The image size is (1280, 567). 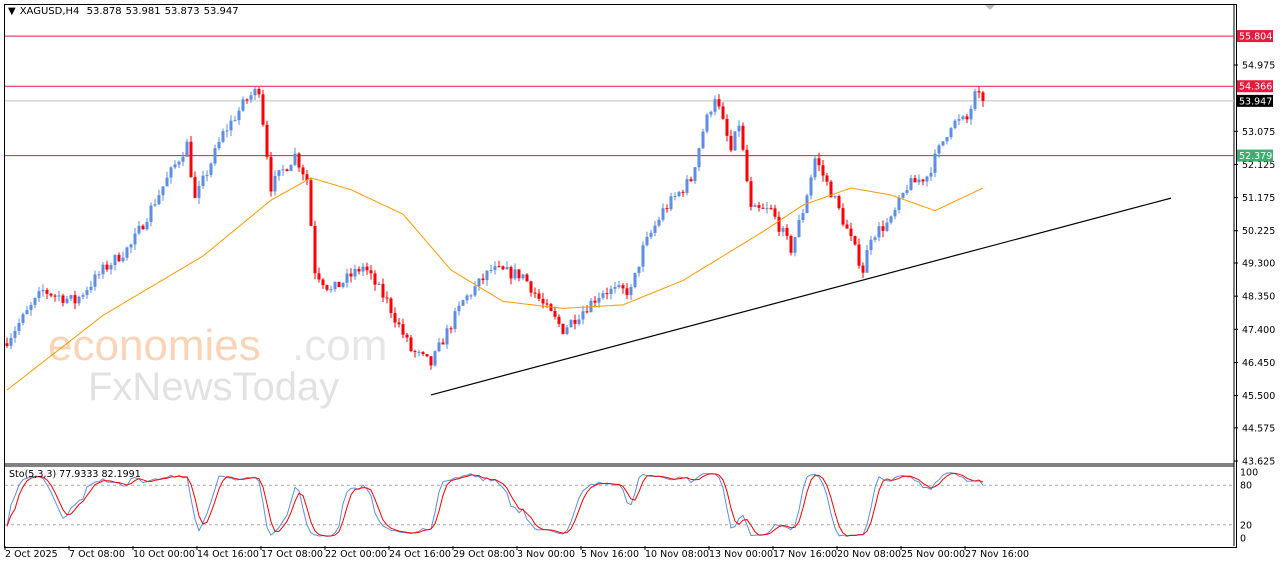 I want to click on x-tick-label: 25 Nov 00:00, so click(x=933, y=554).